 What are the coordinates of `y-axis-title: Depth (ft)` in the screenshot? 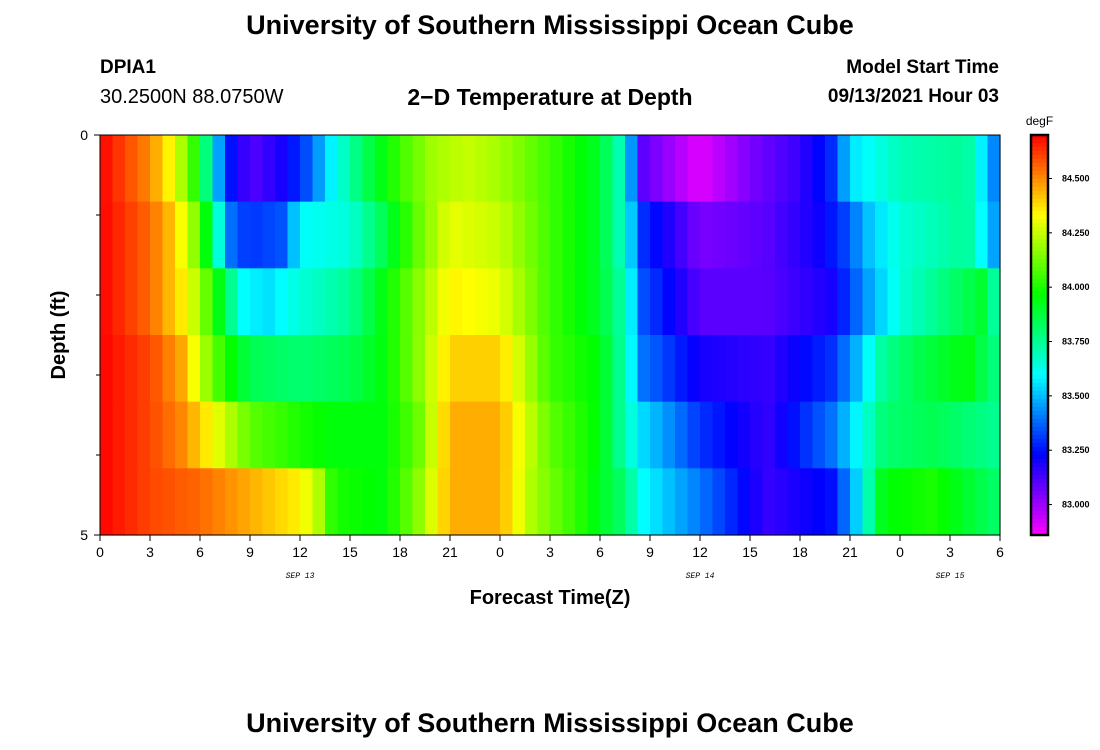 It's located at (59, 335).